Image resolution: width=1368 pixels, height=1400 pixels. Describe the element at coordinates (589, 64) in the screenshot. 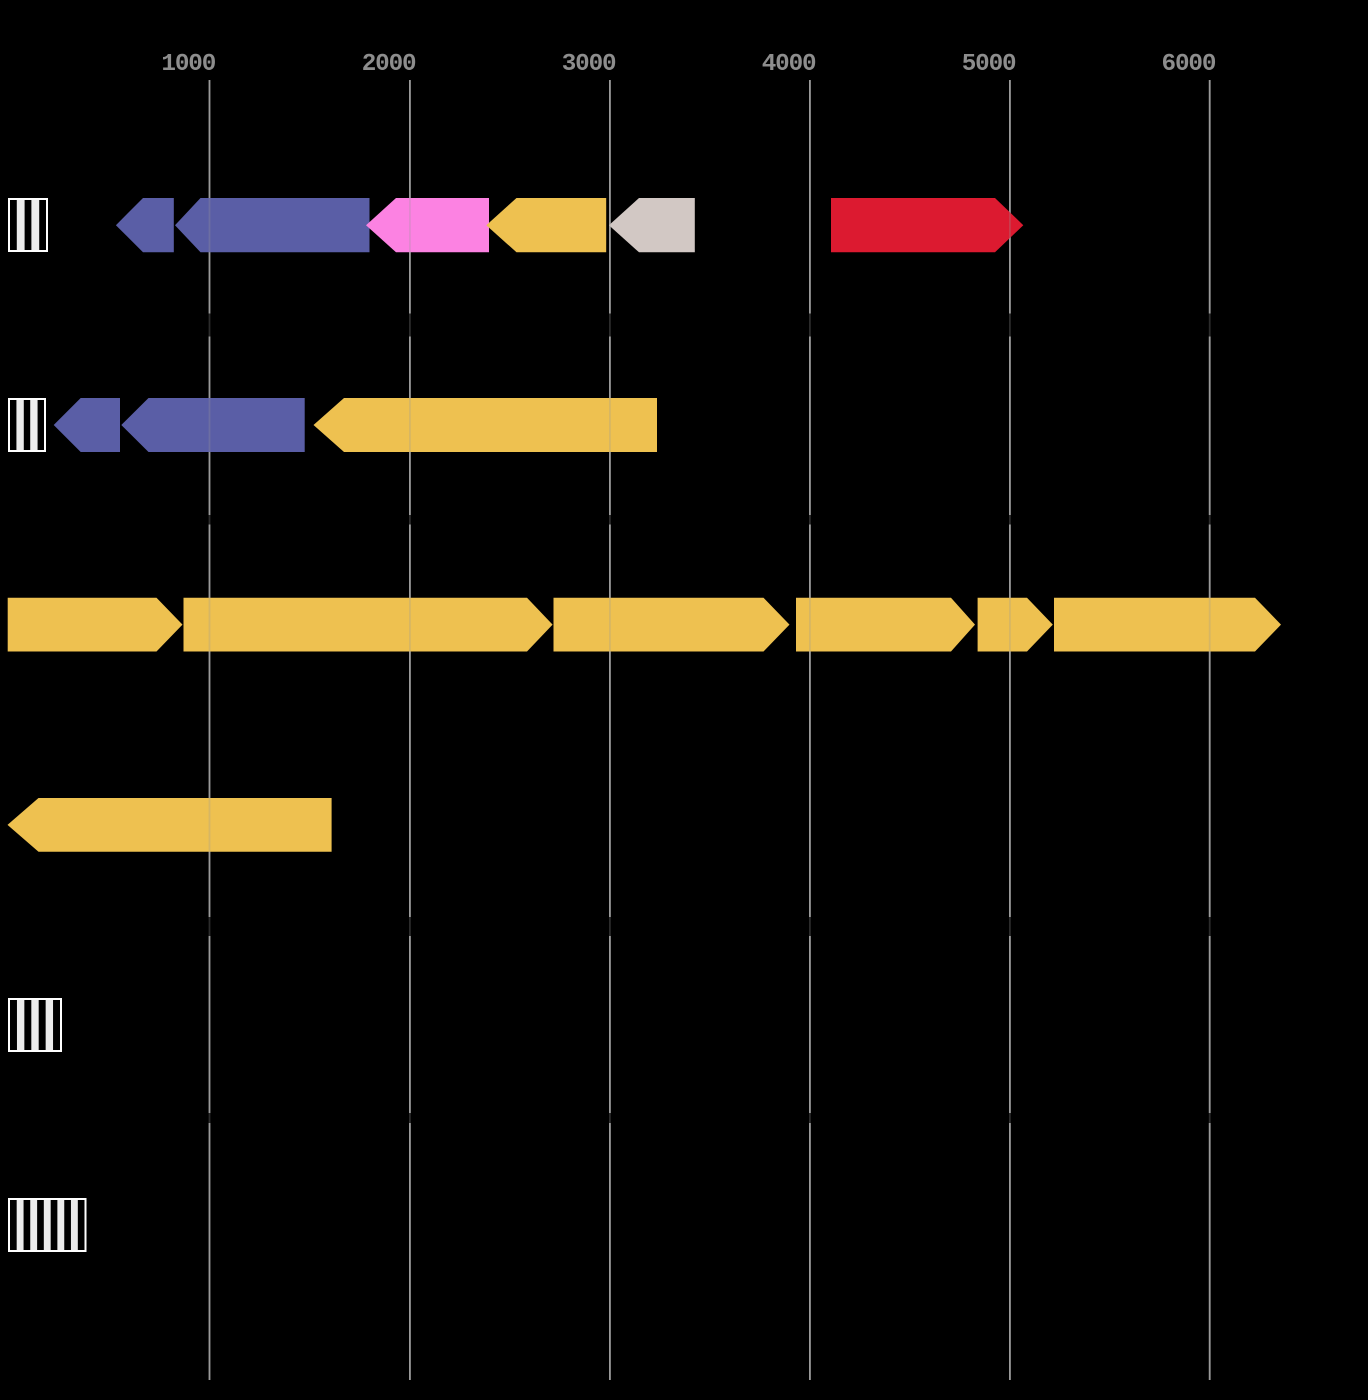

I see `svg-text: 3000` at that location.